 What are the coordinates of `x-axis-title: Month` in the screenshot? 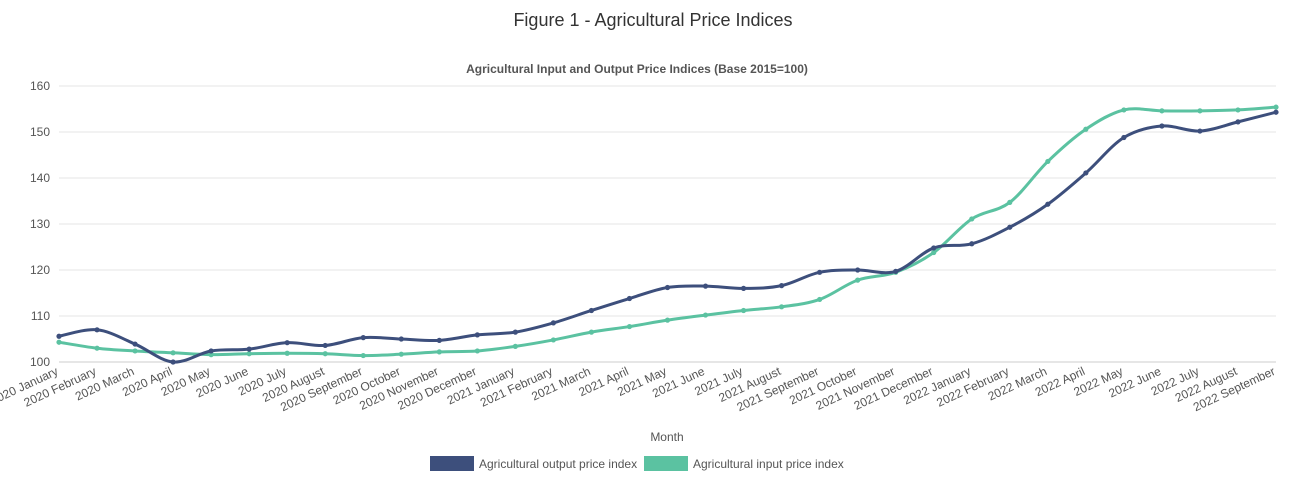 It's located at (666, 437).